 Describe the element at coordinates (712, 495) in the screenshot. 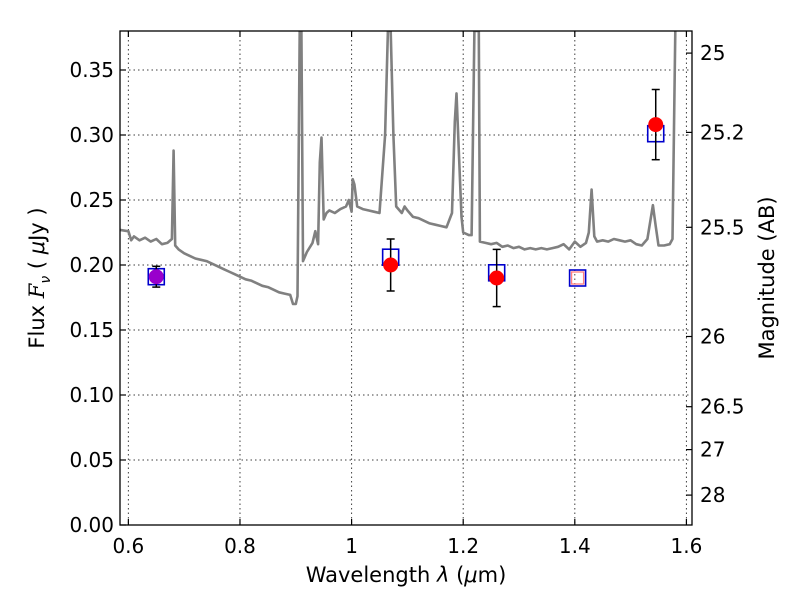

I see `right-tick-label: 28` at that location.